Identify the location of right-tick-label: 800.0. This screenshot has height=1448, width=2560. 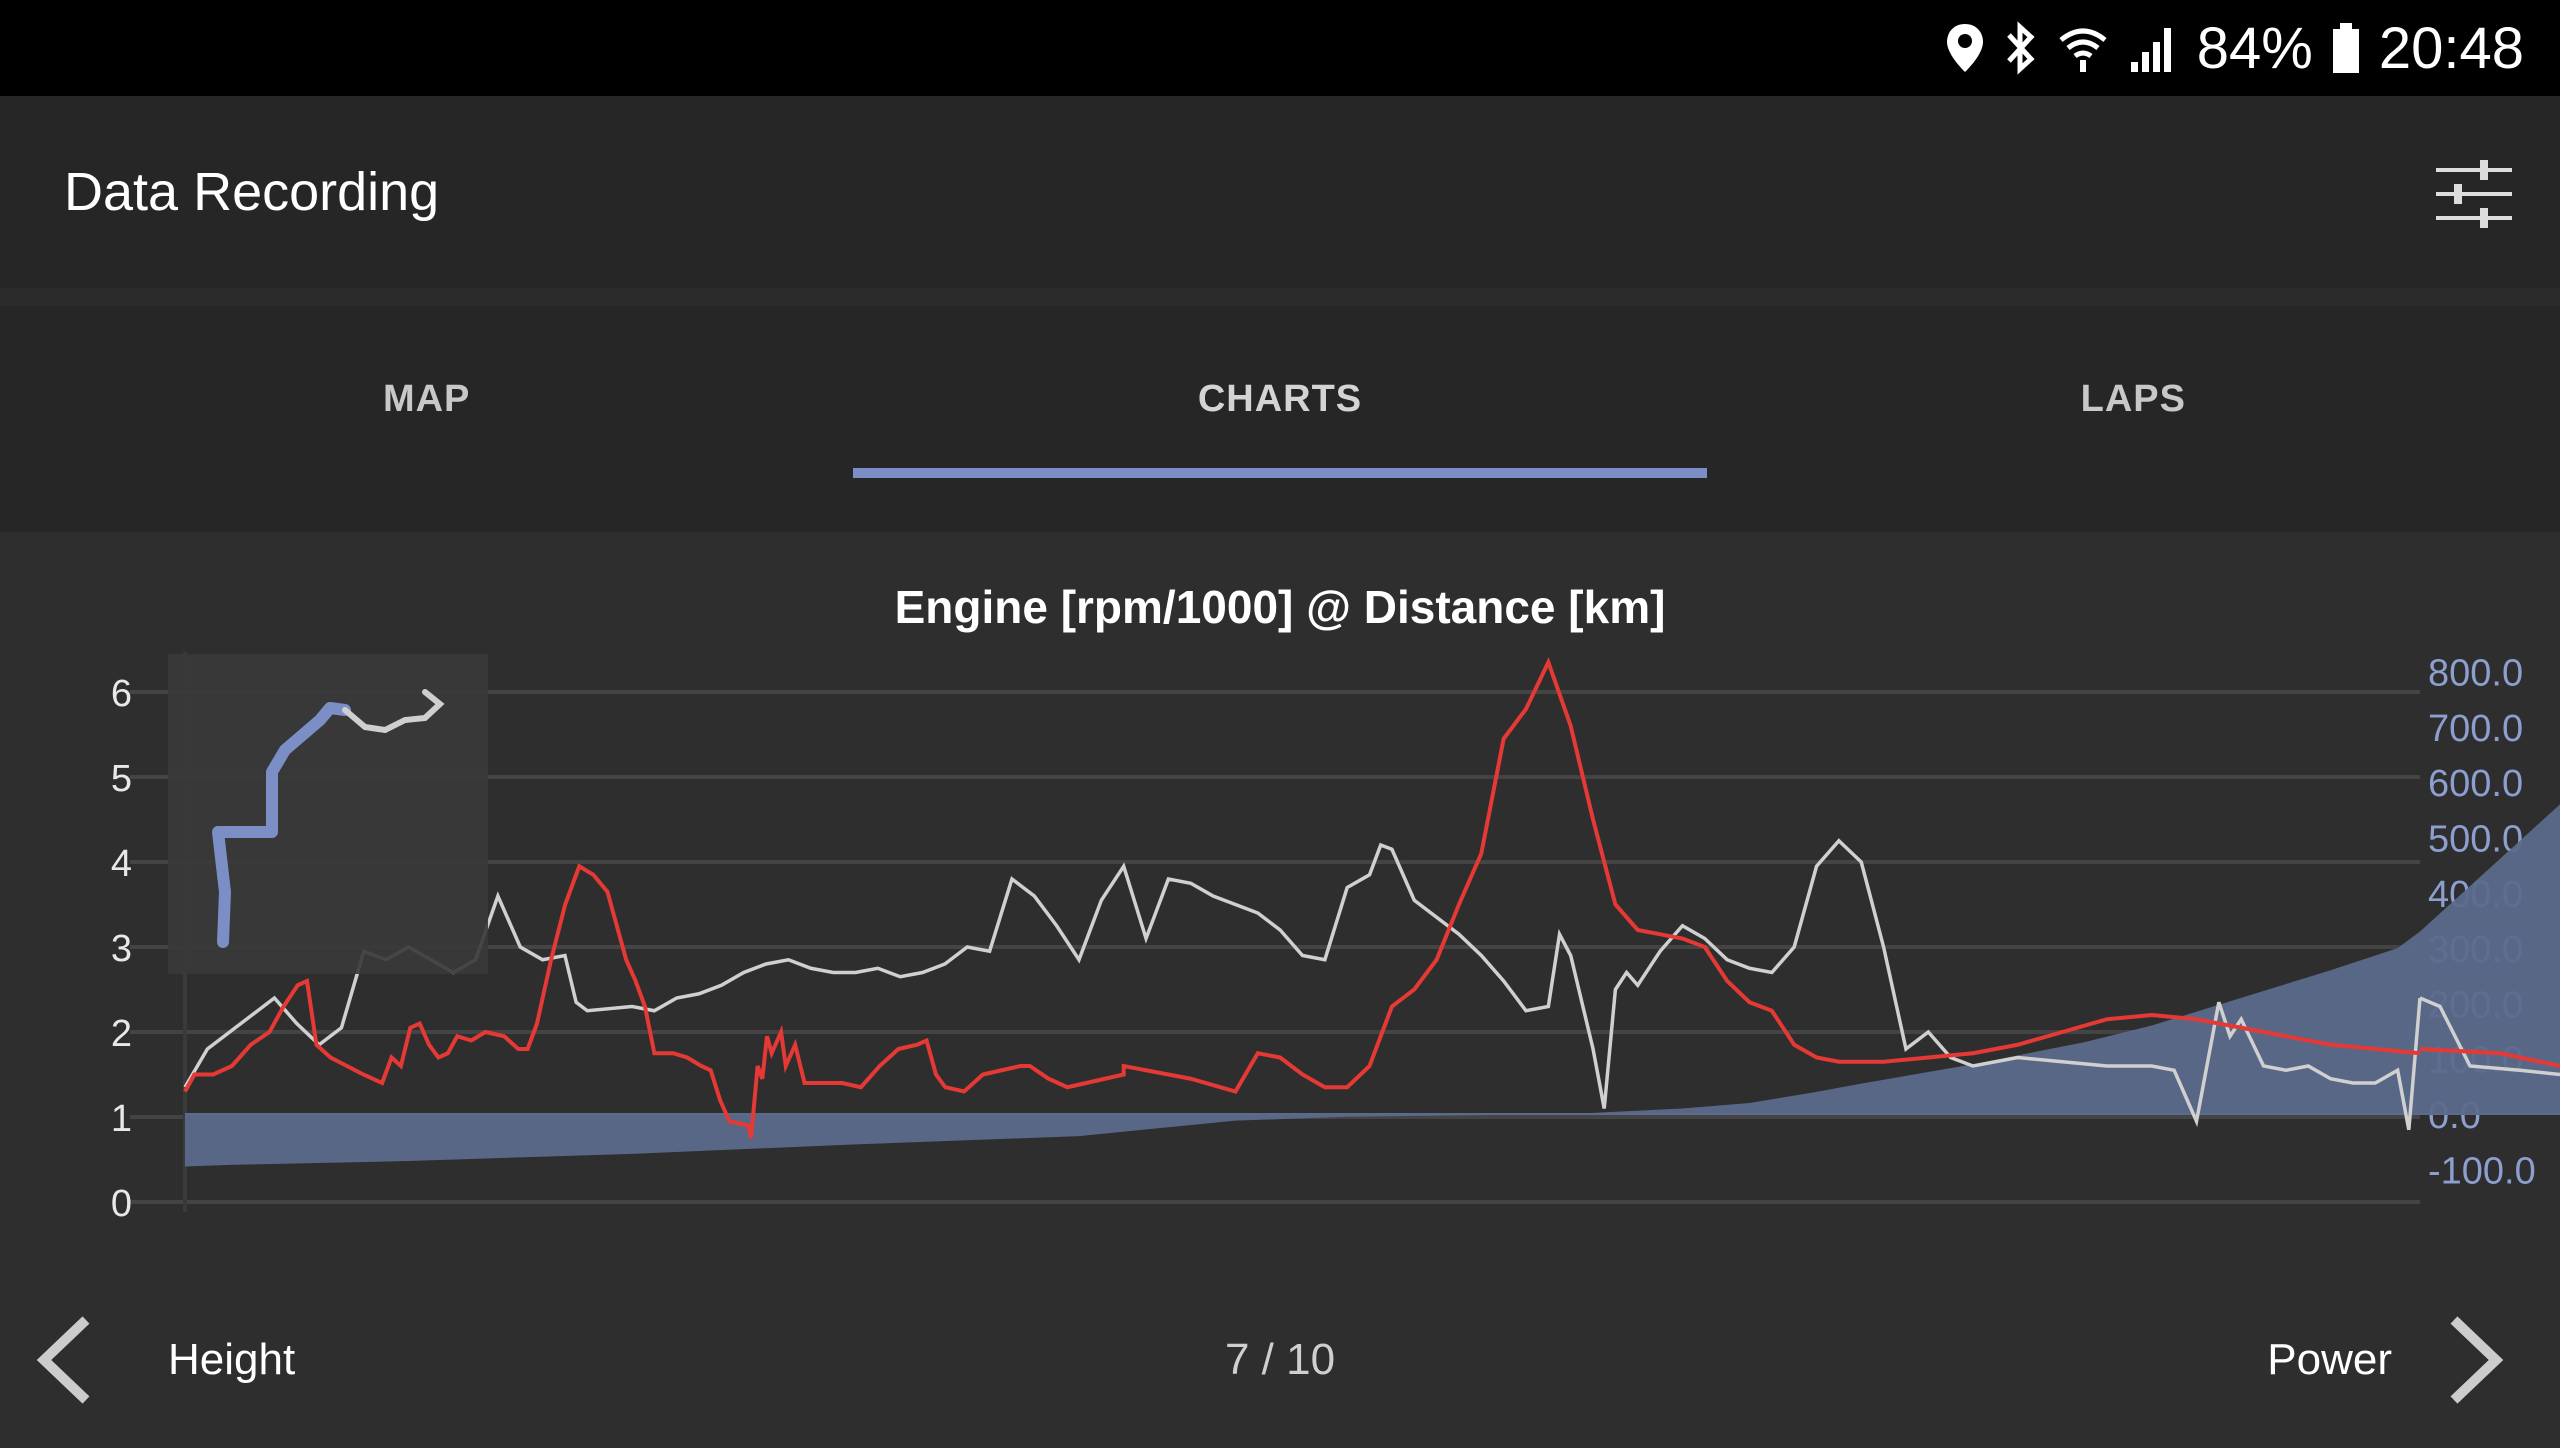
(2475, 674).